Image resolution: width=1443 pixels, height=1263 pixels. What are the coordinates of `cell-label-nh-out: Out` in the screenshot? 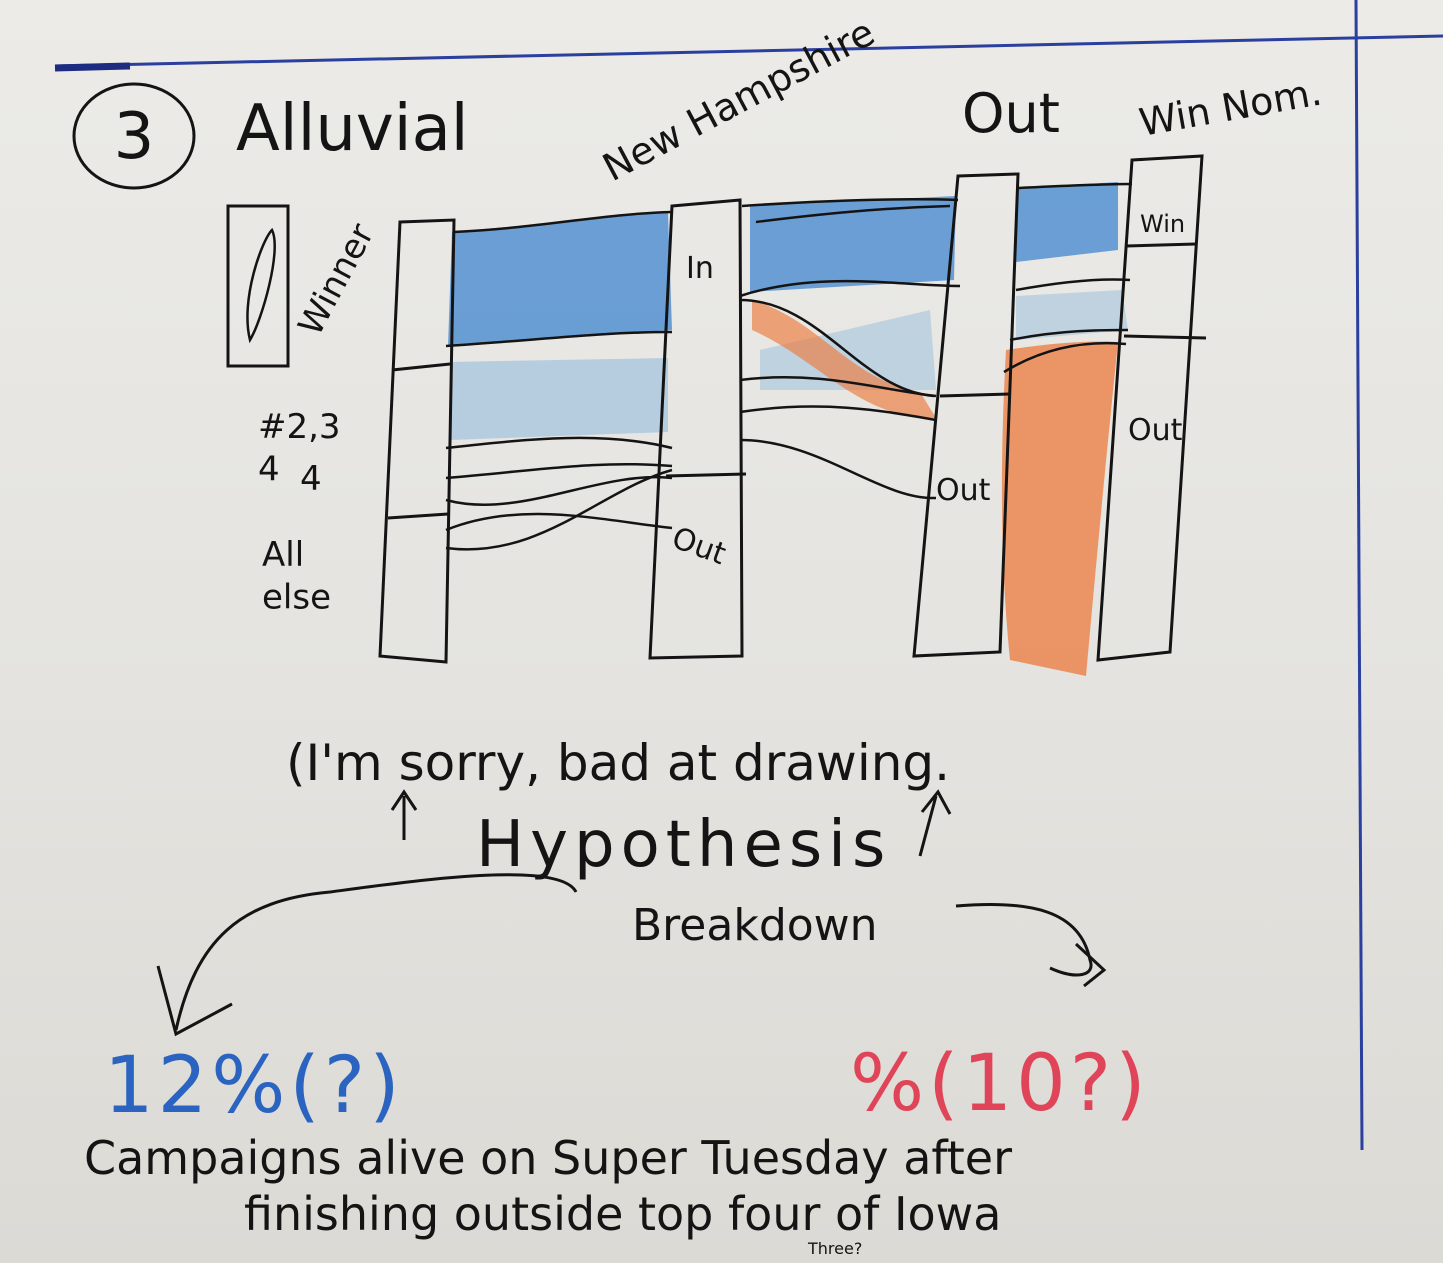 It's located at (698, 547).